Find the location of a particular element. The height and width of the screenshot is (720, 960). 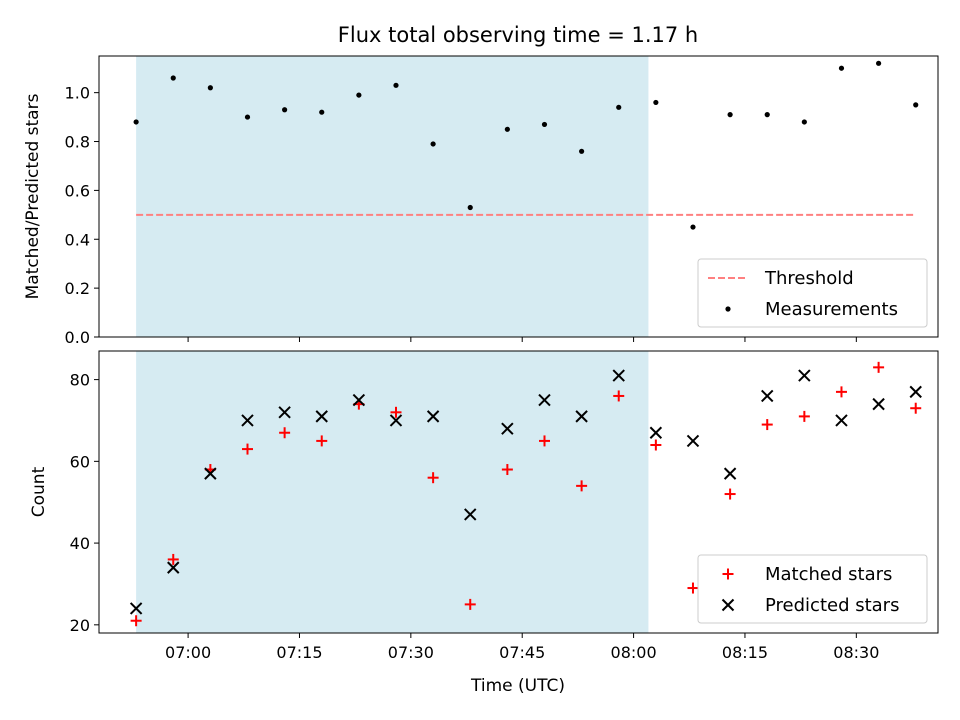

x-tick-label: 07:30 is located at coordinates (411, 652).